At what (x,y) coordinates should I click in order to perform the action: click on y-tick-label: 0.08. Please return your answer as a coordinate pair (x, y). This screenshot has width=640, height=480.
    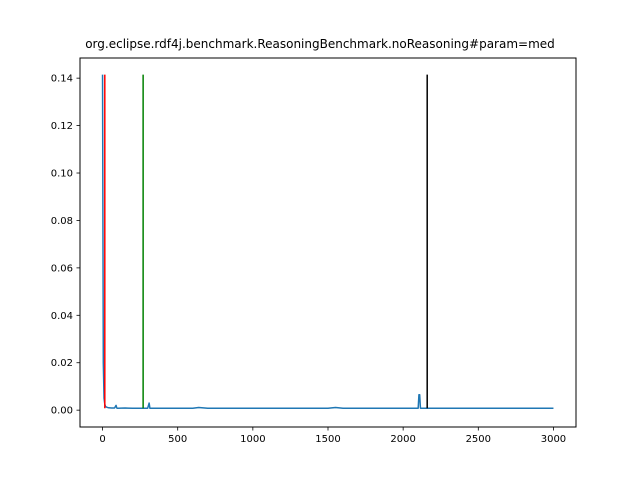
    Looking at the image, I should click on (62, 221).